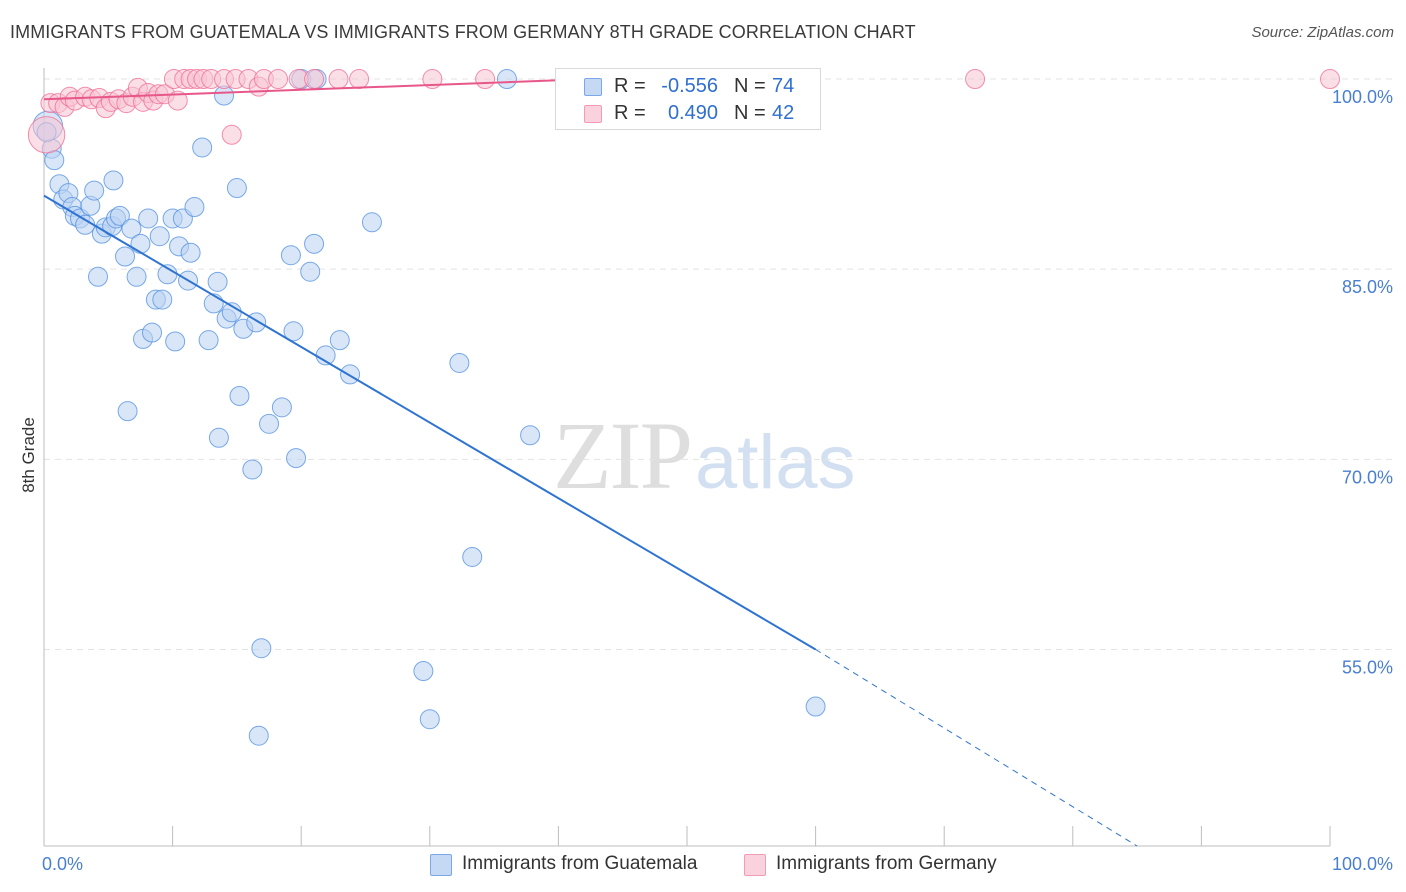 The height and width of the screenshot is (892, 1406). What do you see at coordinates (1362, 864) in the screenshot?
I see `x-tick-label: 100.0%` at bounding box center [1362, 864].